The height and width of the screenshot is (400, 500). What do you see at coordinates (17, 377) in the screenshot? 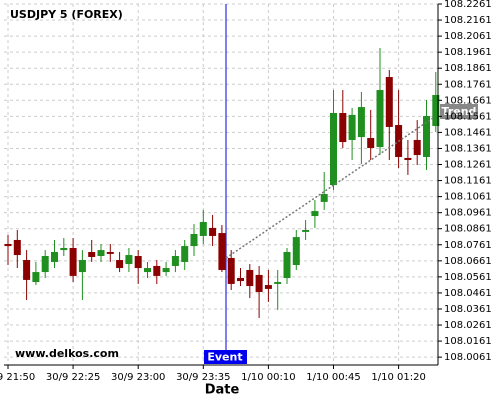
I see `x-tick-label: 30/9 21:50` at bounding box center [17, 377].